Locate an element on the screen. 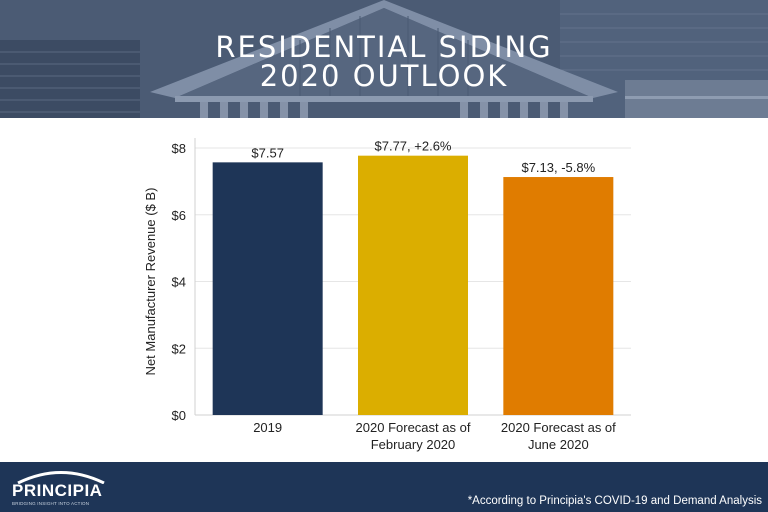 The image size is (768, 512). y-tick-label: $2 is located at coordinates (179, 348).